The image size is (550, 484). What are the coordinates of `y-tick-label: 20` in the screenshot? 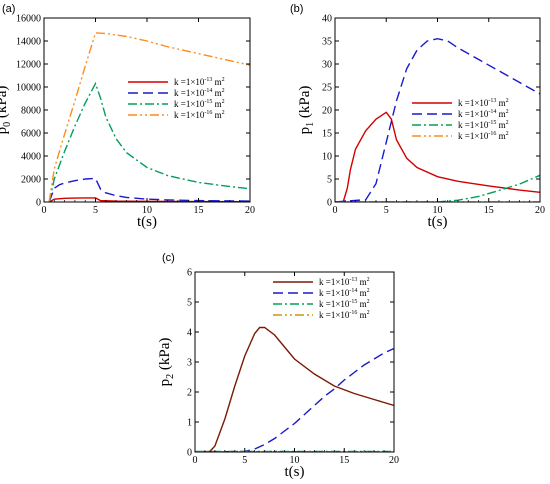 It's located at (327, 111).